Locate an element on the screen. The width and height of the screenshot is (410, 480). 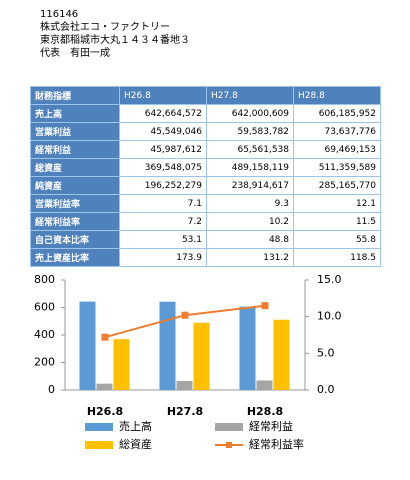
cell: 45,987,612 is located at coordinates (163, 149).